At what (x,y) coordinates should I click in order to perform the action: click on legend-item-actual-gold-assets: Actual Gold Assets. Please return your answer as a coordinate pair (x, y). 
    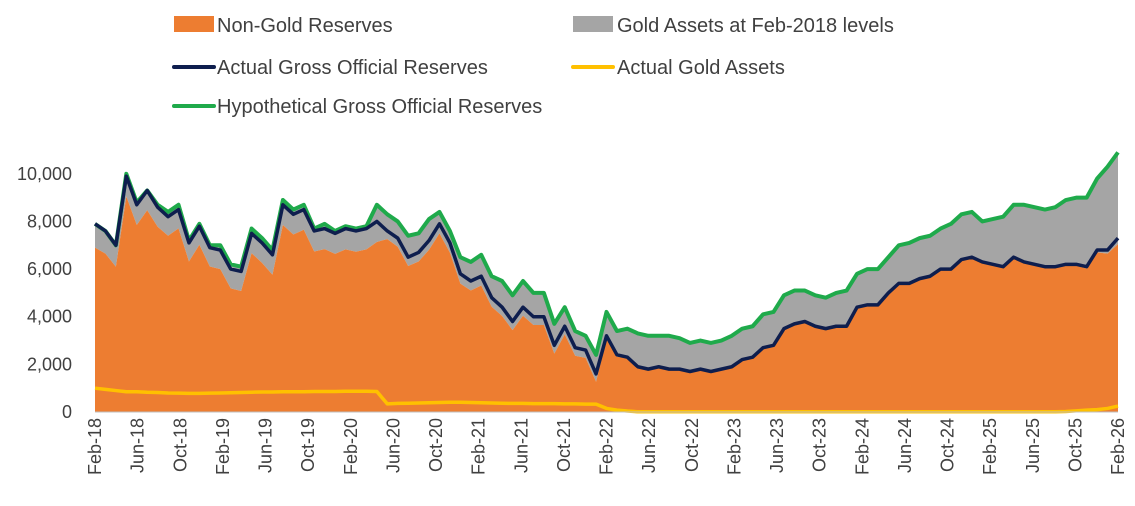
    Looking at the image, I should click on (678, 68).